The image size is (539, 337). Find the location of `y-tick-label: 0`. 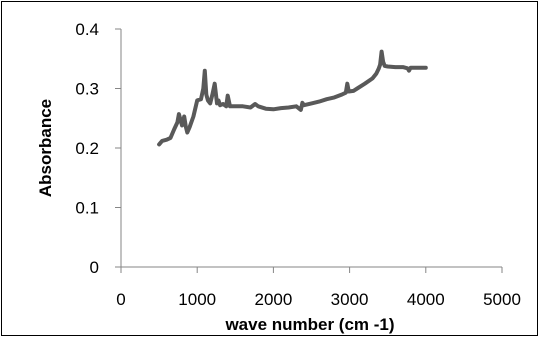

y-tick-label: 0 is located at coordinates (94, 267).